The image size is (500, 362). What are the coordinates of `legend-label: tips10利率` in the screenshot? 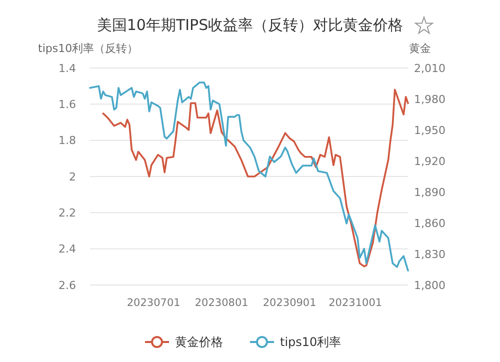 It's located at (311, 342).